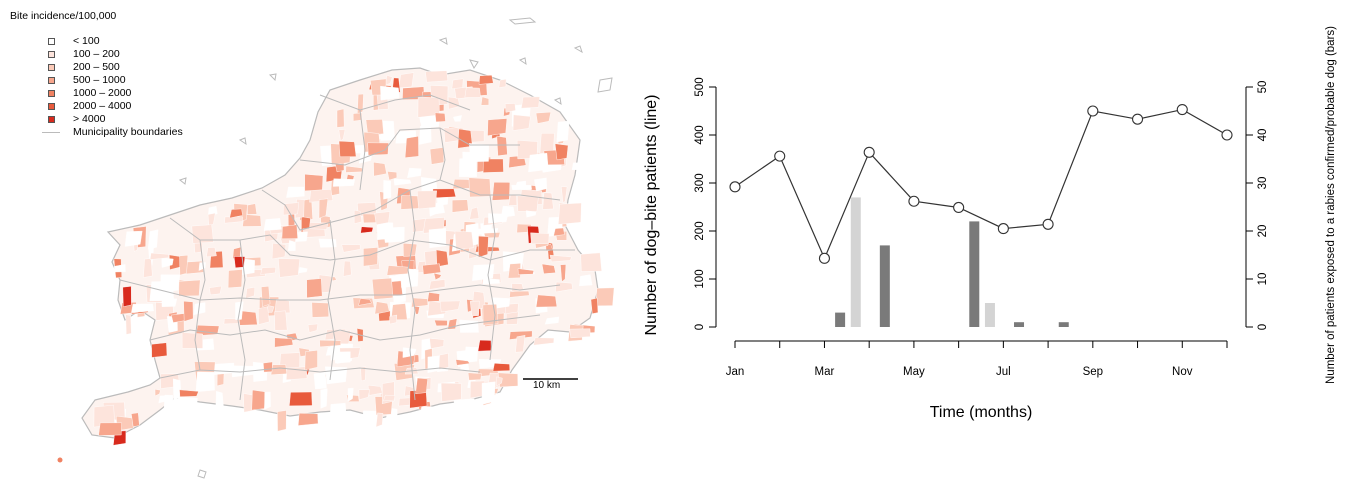 This screenshot has width=1349, height=486. Describe the element at coordinates (914, 372) in the screenshot. I see `x-tick-label: May` at that location.